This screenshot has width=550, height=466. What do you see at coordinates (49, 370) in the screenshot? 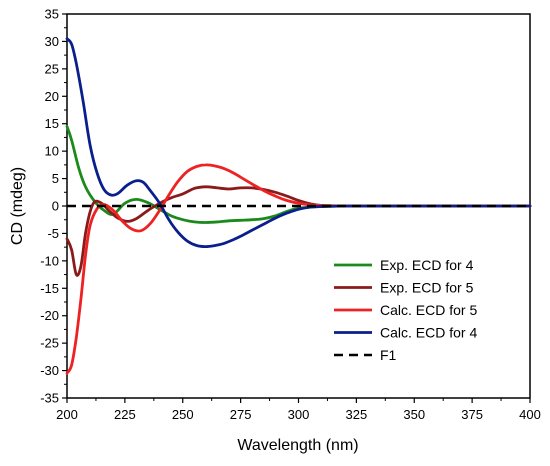
I see `y-tick-label: -30` at bounding box center [49, 370].